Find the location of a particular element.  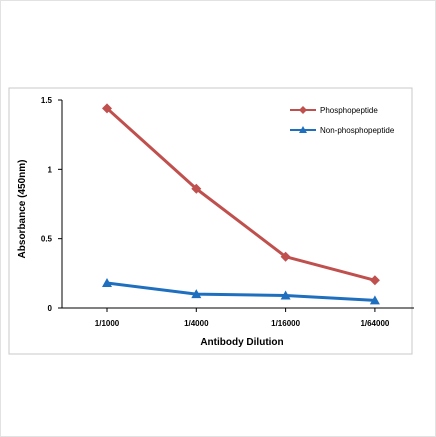

x-tick-label: 1/1000 is located at coordinates (107, 323).